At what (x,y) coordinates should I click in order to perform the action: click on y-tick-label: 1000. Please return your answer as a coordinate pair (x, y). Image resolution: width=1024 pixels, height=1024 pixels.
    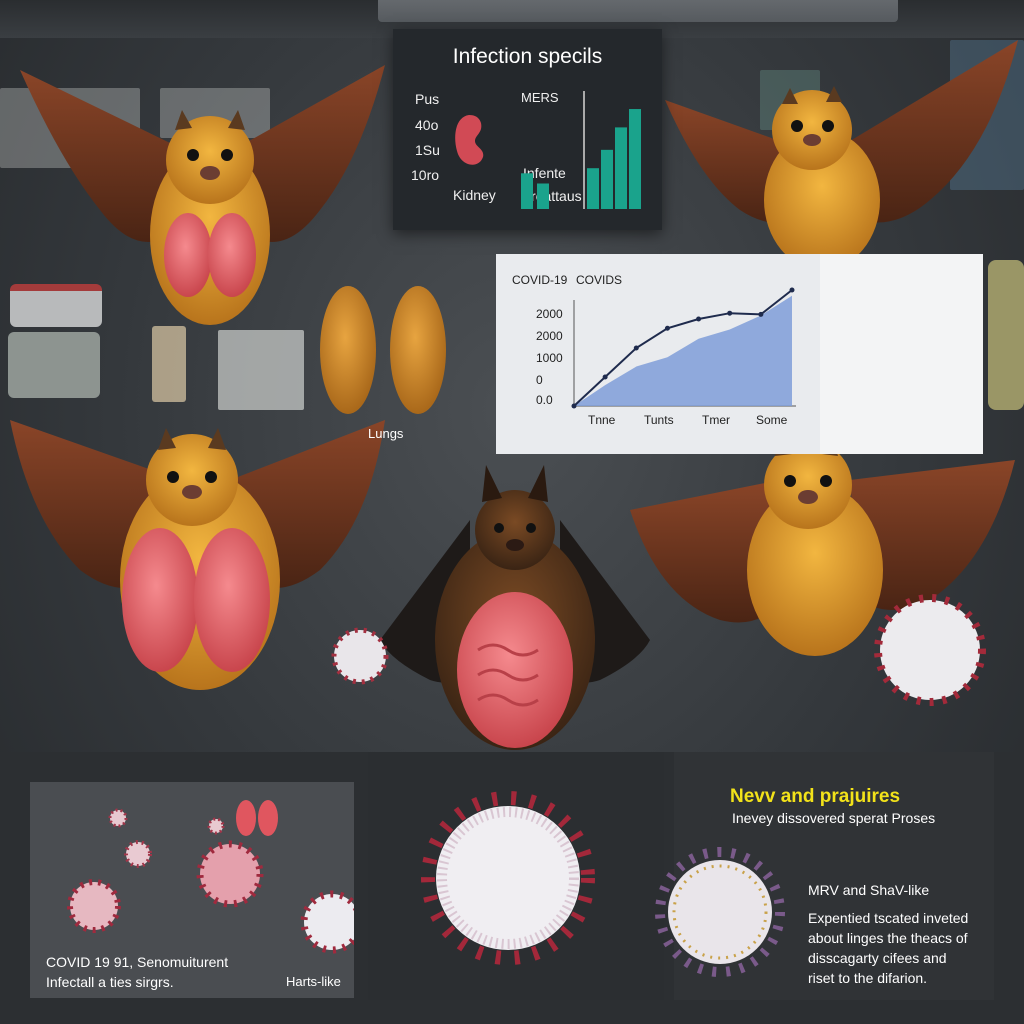
    Looking at the image, I should click on (549, 358).